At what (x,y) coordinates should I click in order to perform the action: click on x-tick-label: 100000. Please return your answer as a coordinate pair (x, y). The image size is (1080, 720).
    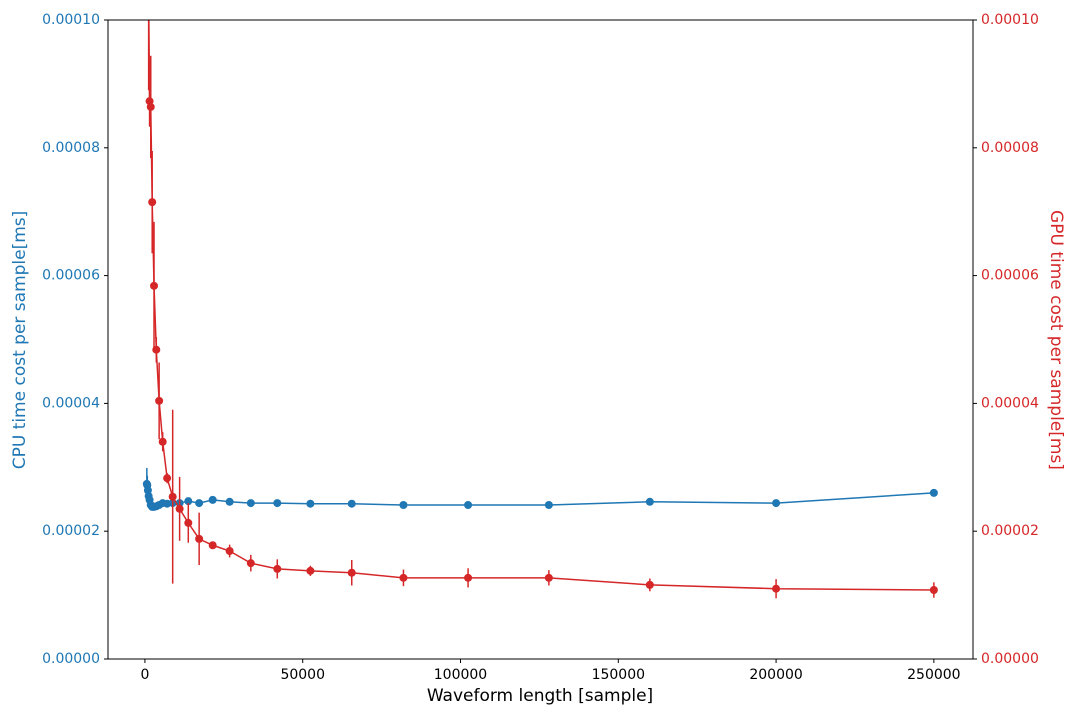
    Looking at the image, I should click on (460, 675).